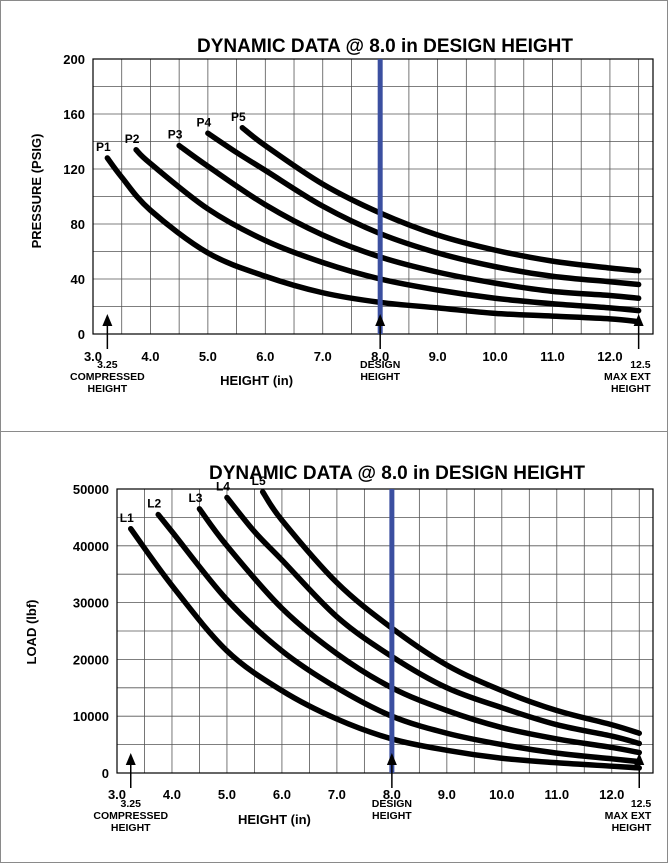 The width and height of the screenshot is (668, 864). What do you see at coordinates (91, 716) in the screenshot?
I see `load-y-tick-label: 10000` at bounding box center [91, 716].